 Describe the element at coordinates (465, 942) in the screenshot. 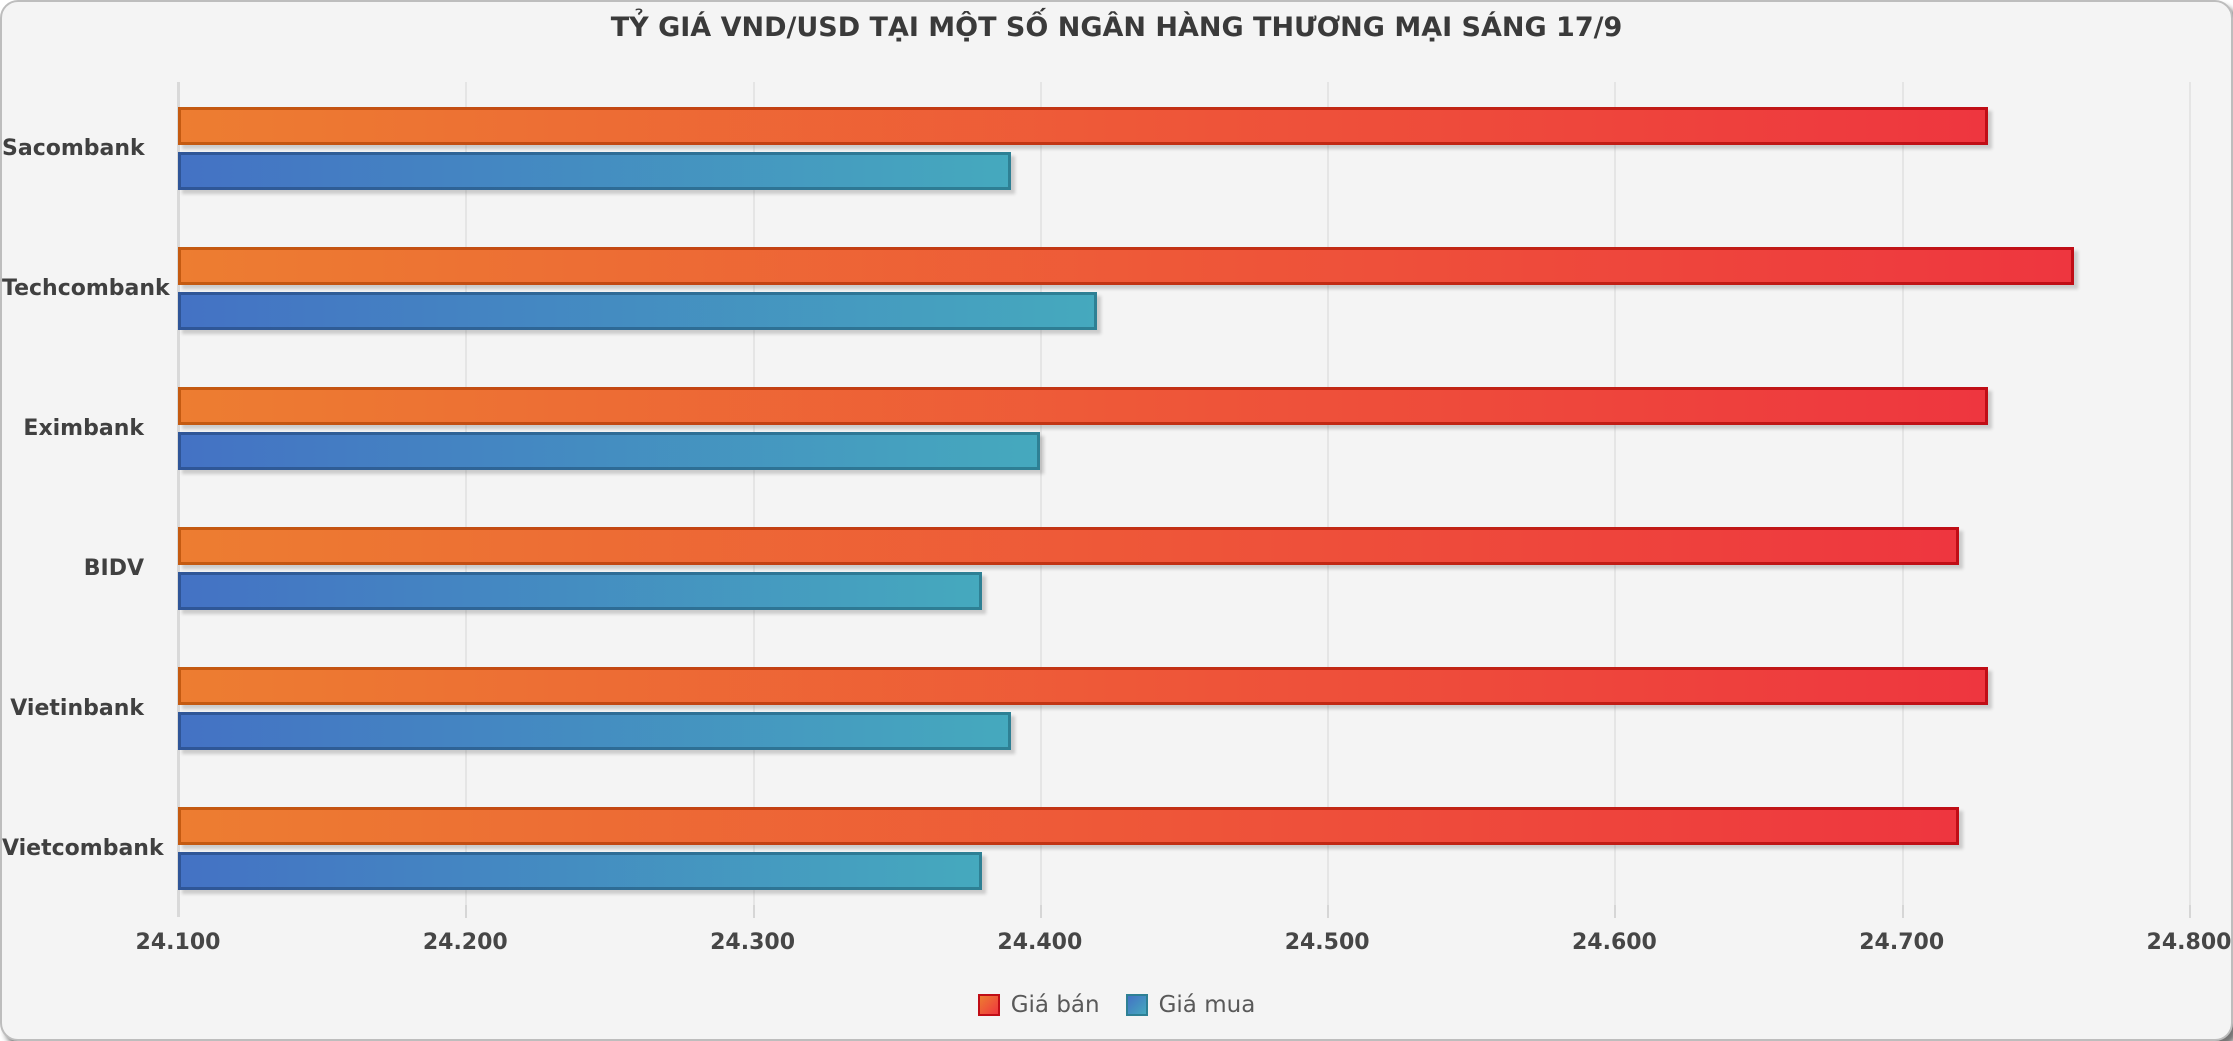

I see `x-tick-label: 24.200` at that location.